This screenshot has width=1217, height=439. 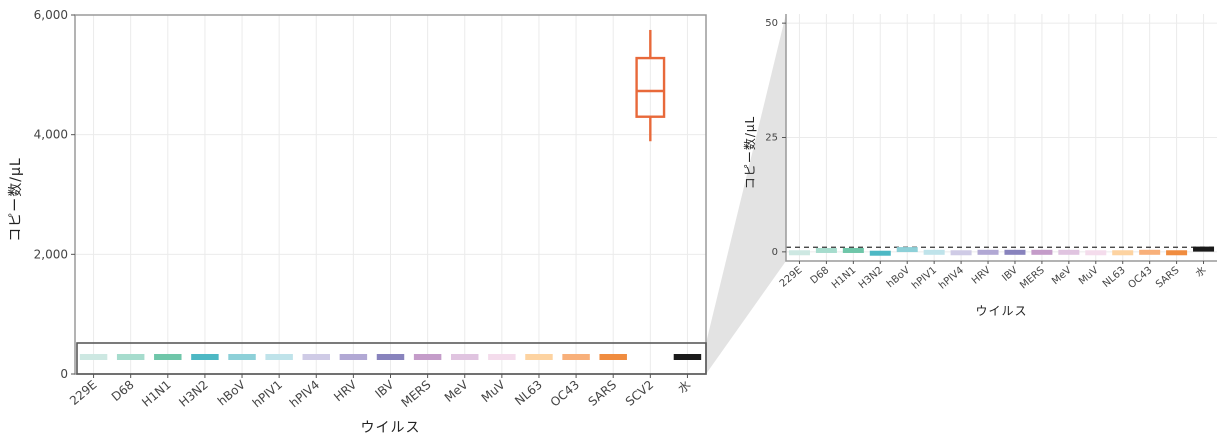 What do you see at coordinates (684, 387) in the screenshot?
I see `main-x-tick-label: 水` at bounding box center [684, 387].